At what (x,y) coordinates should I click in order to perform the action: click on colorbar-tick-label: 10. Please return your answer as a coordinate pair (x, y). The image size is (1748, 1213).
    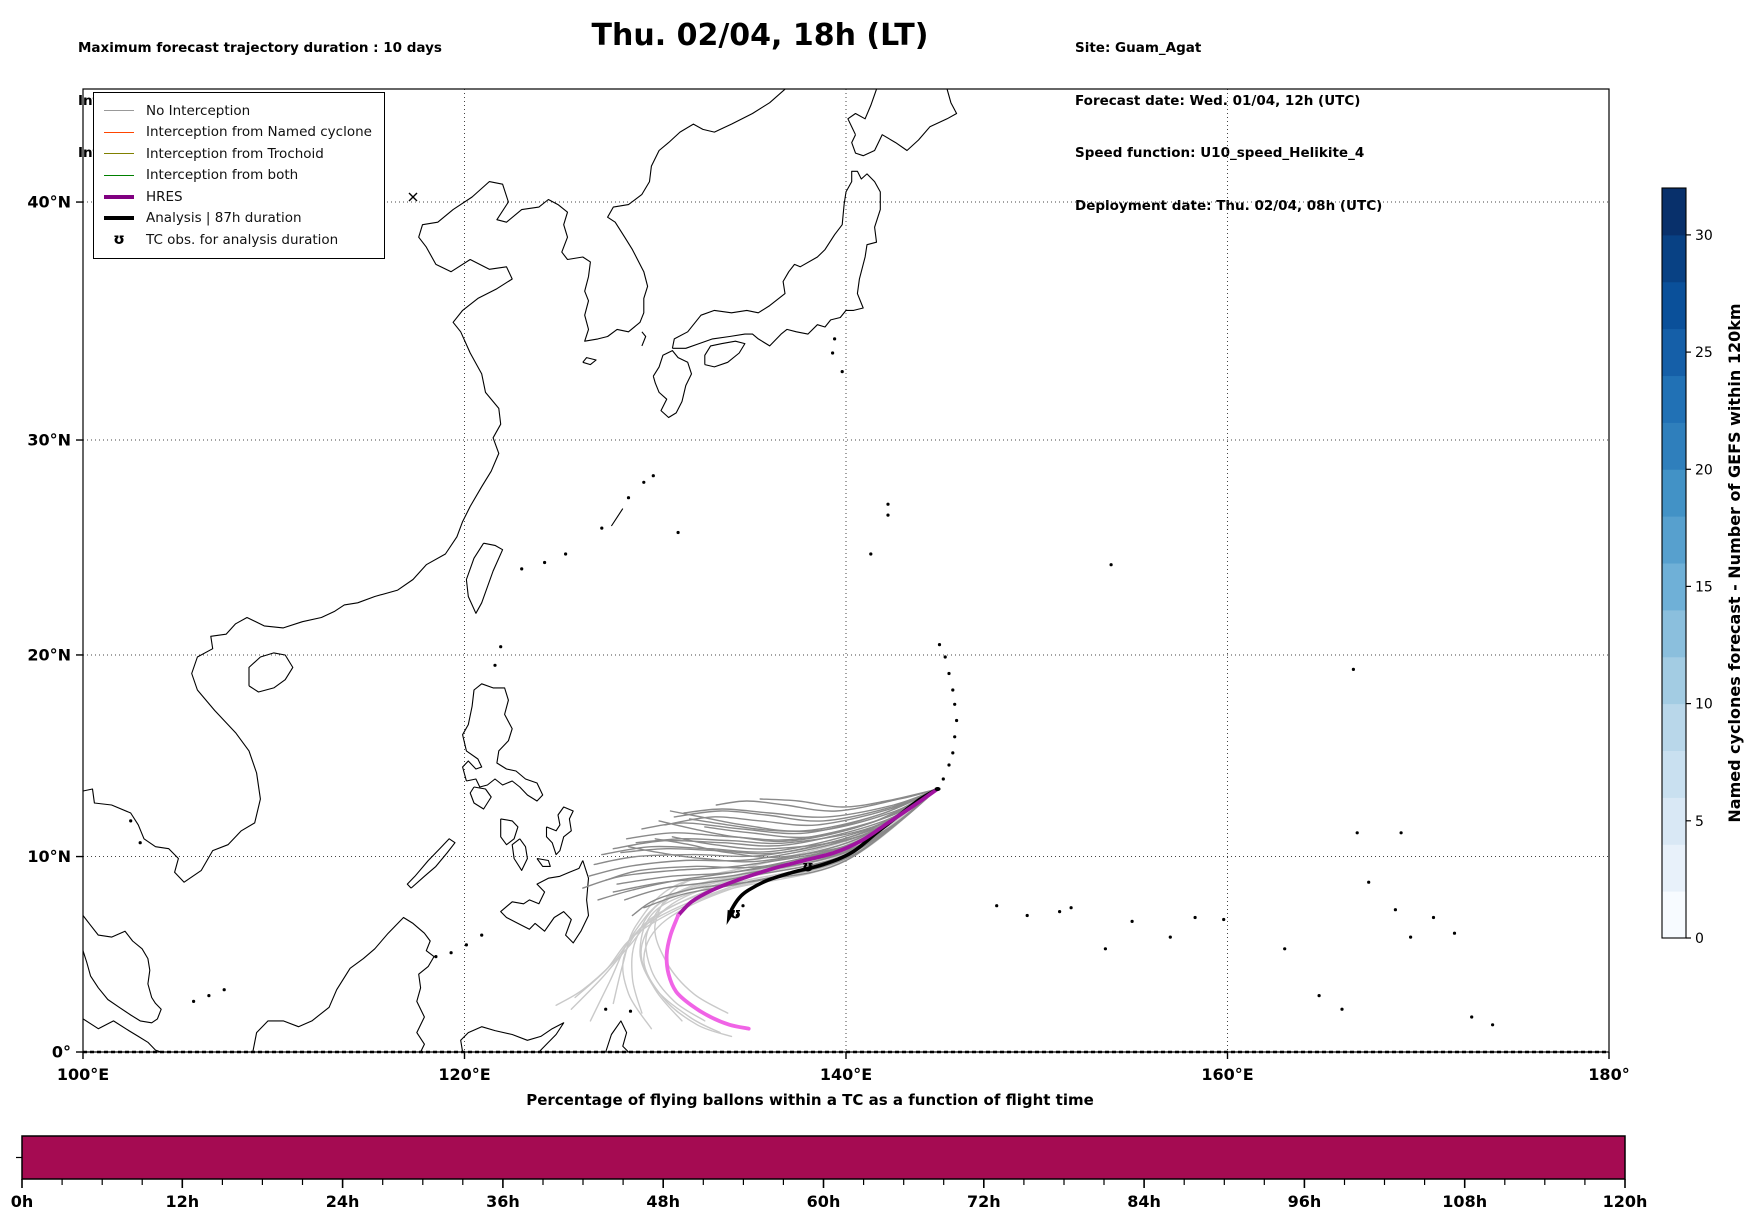
    Looking at the image, I should click on (1704, 705).